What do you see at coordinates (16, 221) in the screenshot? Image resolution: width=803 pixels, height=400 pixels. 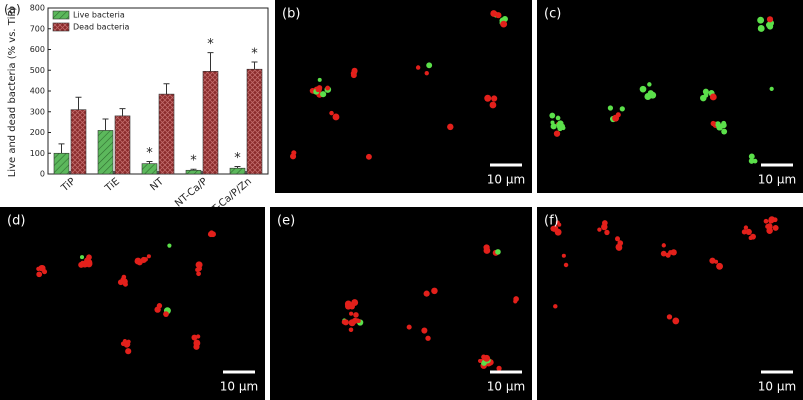 I see `panel-label: (d)` at bounding box center [16, 221].